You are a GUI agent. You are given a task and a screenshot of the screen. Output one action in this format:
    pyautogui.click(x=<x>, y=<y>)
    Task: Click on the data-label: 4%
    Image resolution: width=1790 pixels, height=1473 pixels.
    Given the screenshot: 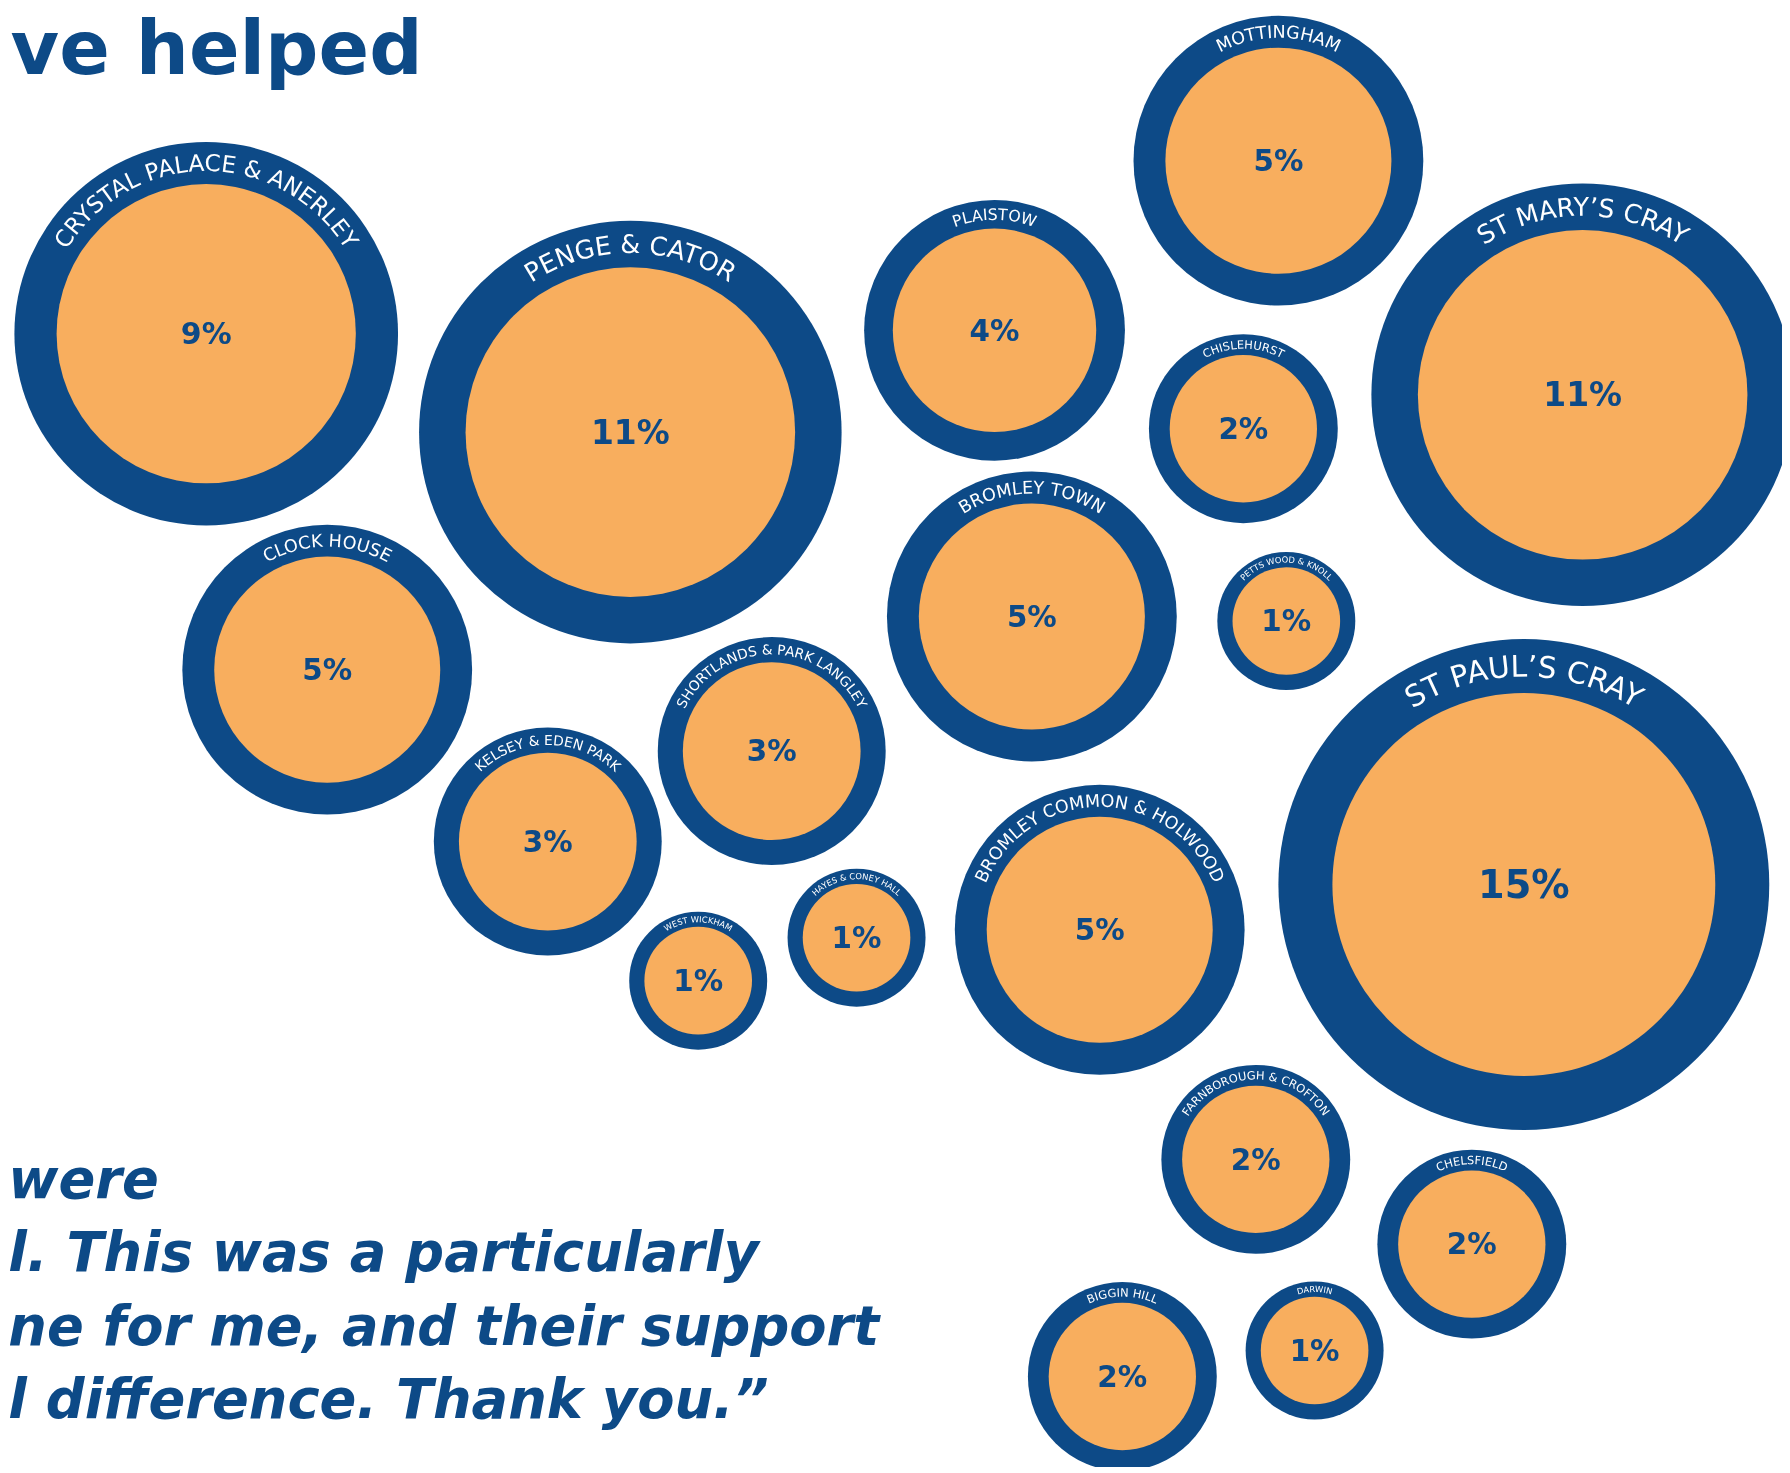 What is the action you would take?
    pyautogui.click(x=994, y=330)
    